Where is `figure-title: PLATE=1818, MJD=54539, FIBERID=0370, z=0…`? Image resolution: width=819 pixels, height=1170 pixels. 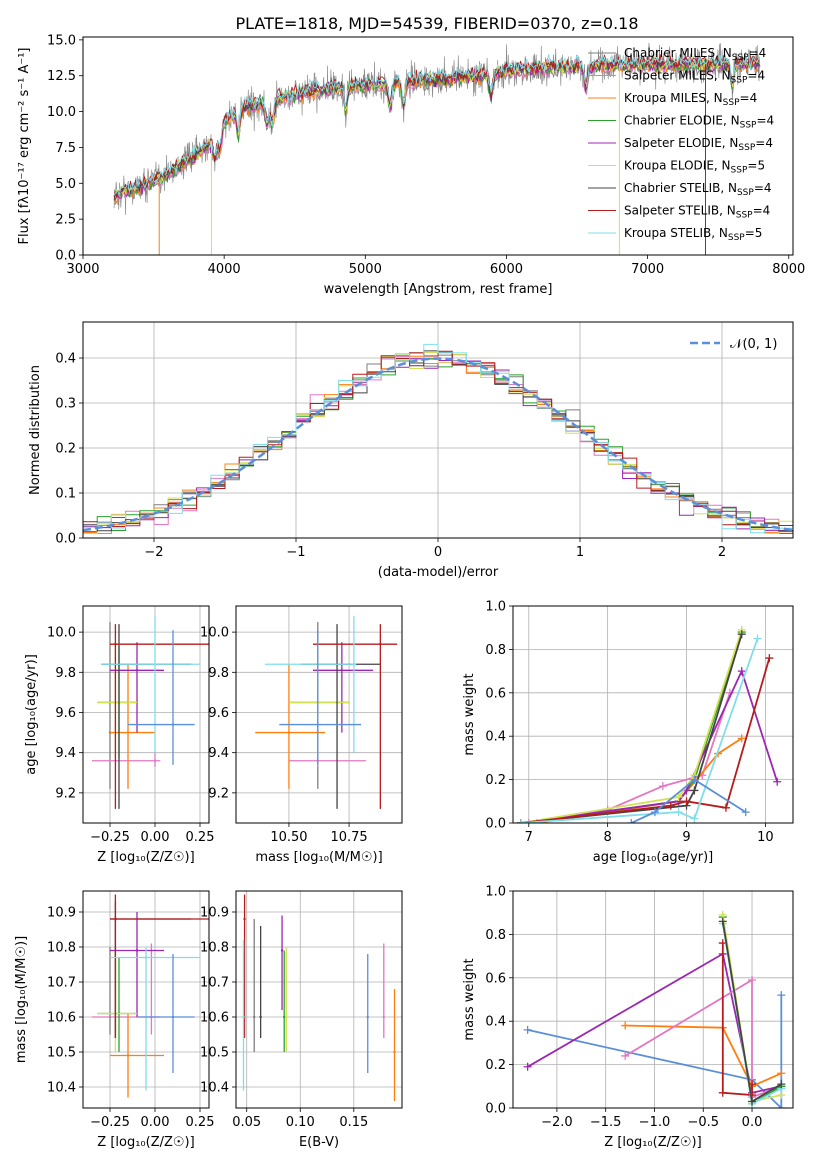
figure-title: PLATE=1818, MJD=54539, FIBERID=0370, z=0… is located at coordinates (436, 23).